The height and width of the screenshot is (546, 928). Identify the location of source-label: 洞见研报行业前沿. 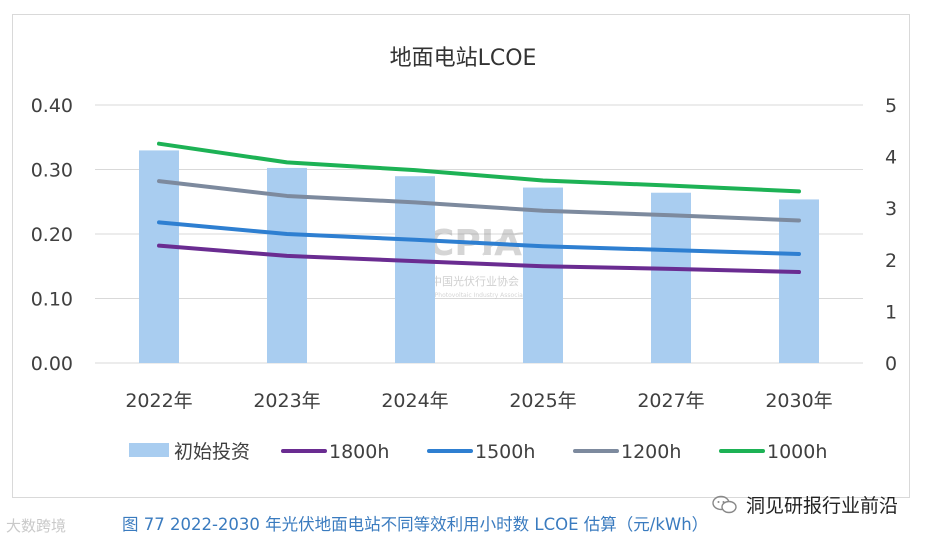
(805, 504).